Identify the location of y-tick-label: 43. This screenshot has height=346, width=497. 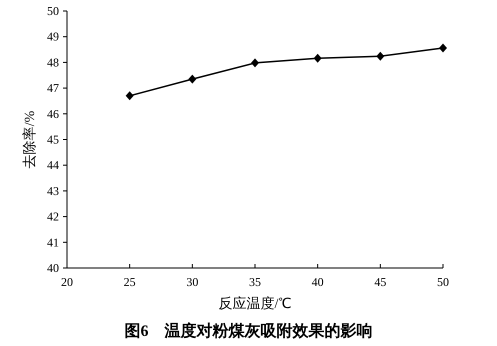
(53, 191).